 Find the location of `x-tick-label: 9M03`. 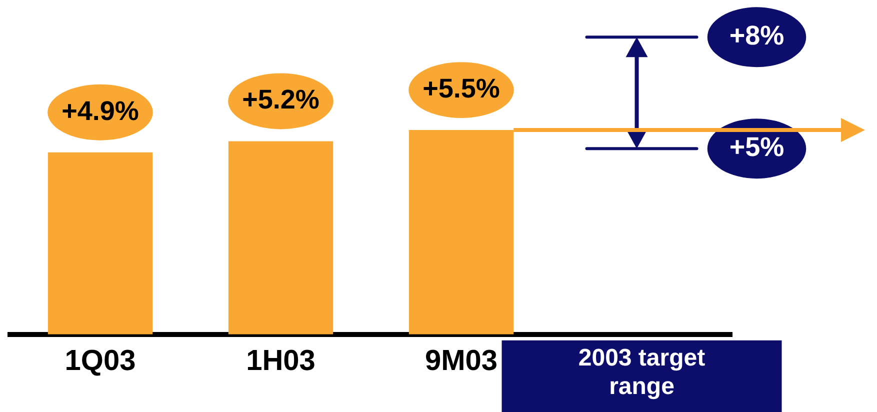

x-tick-label: 9M03 is located at coordinates (461, 360).